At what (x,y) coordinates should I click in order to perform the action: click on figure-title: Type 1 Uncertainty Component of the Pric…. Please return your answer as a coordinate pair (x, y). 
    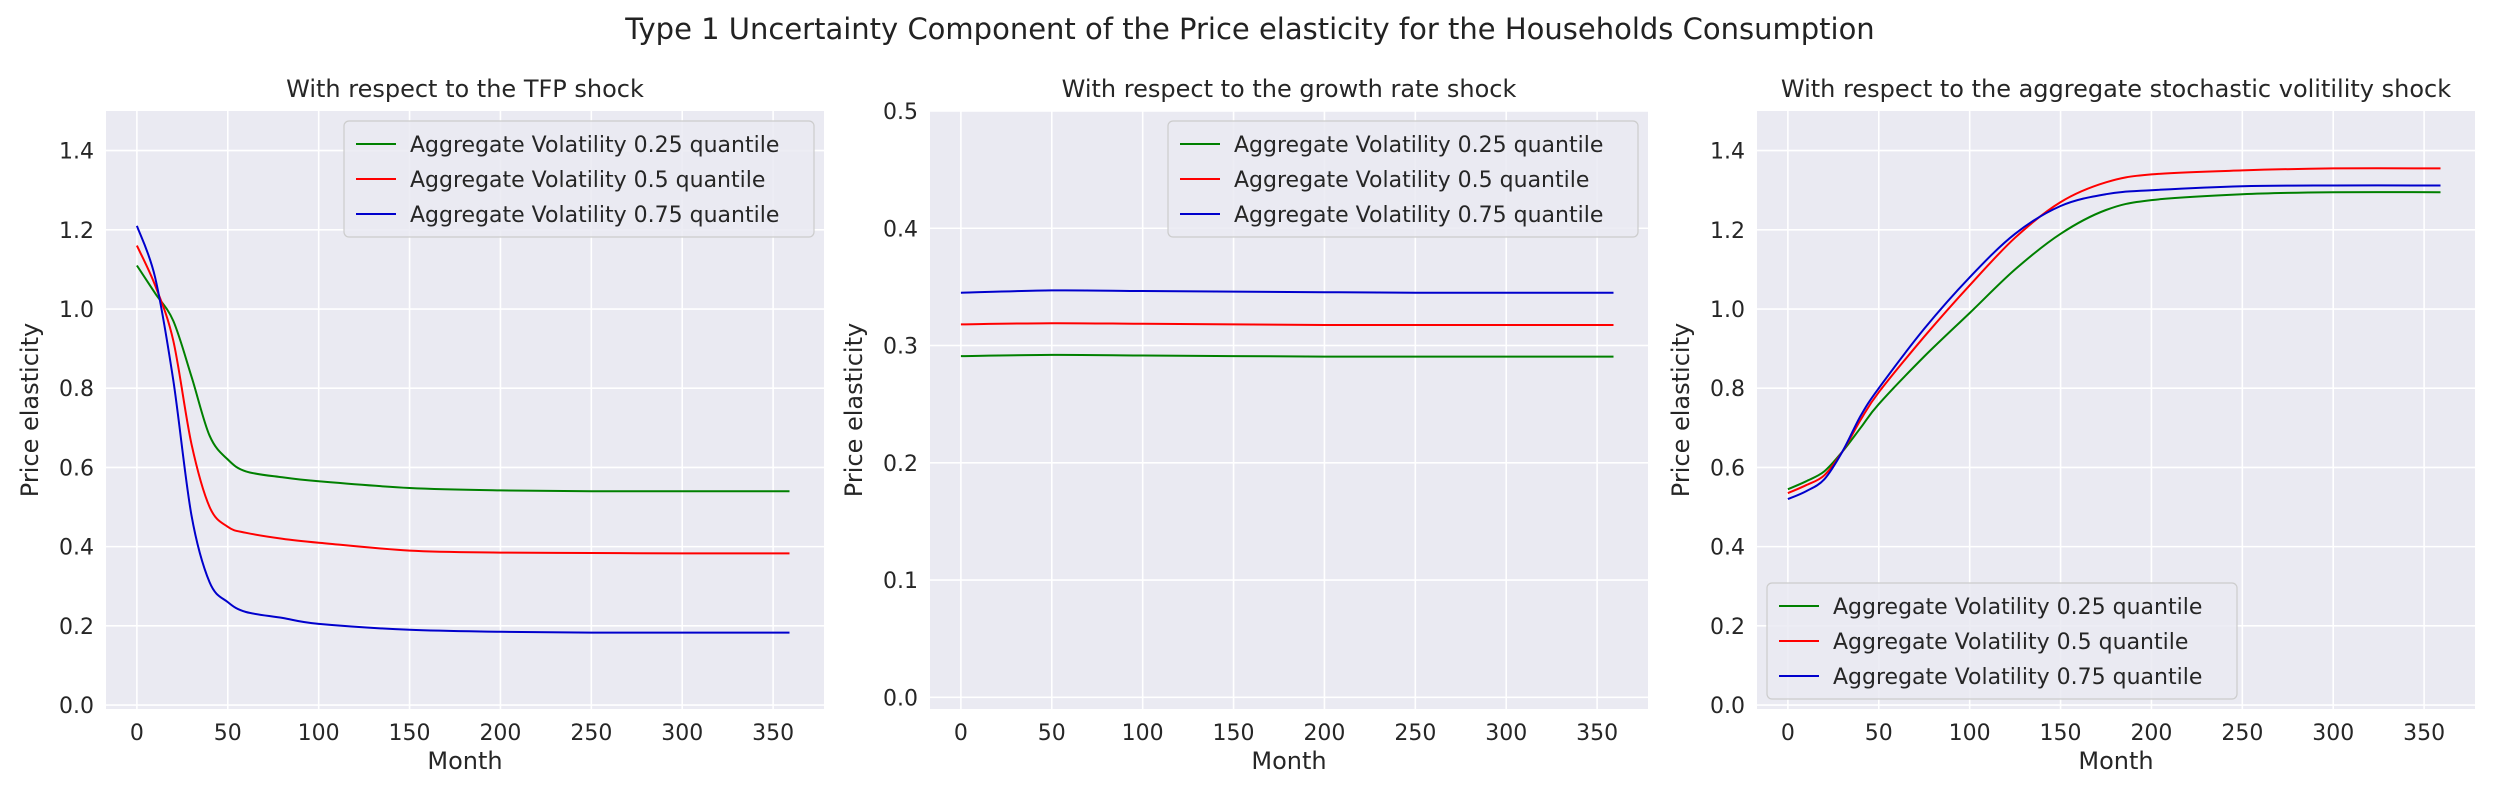
    Looking at the image, I should click on (1250, 29).